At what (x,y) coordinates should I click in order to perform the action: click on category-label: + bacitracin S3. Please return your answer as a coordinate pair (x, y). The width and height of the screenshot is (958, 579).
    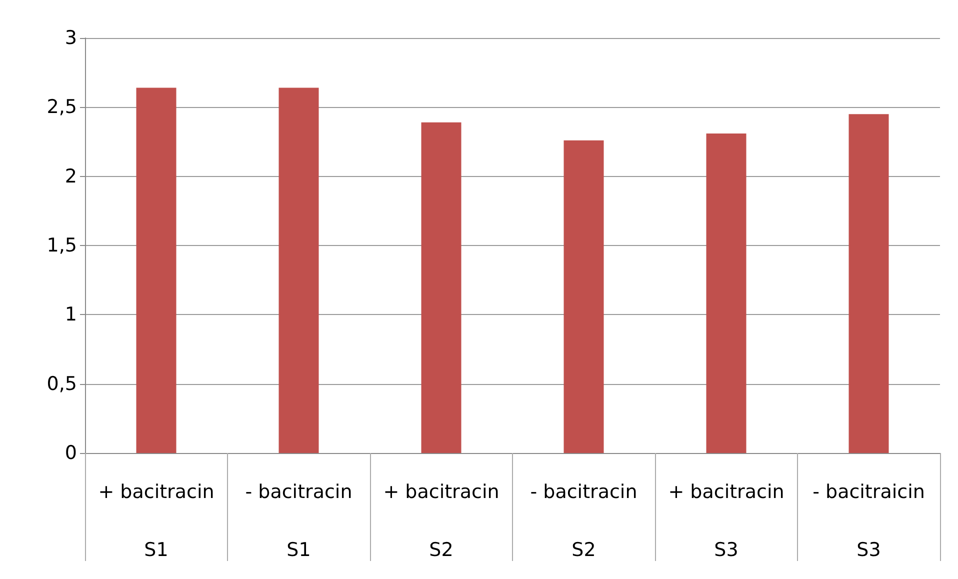
    Looking at the image, I should click on (726, 521).